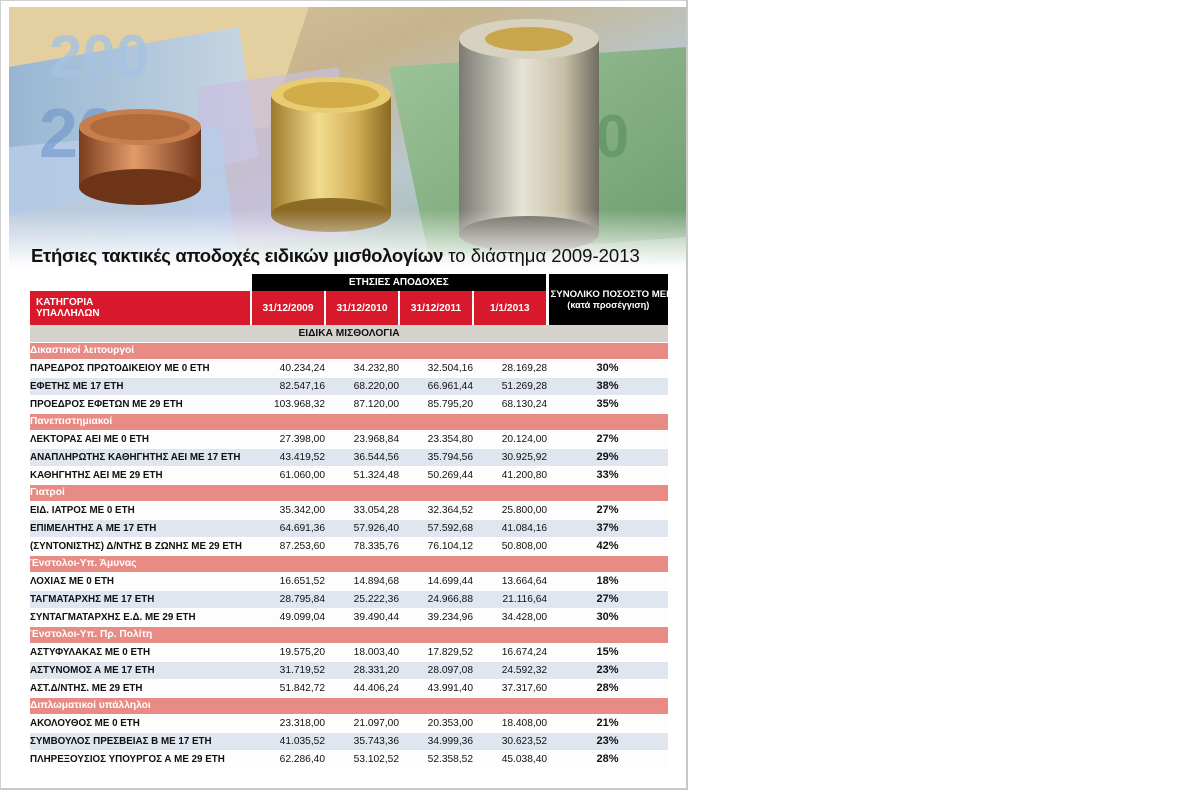 The height and width of the screenshot is (799, 1200). Describe the element at coordinates (510, 404) in the screenshot. I see `salary-value-cell: 68.130,24` at that location.